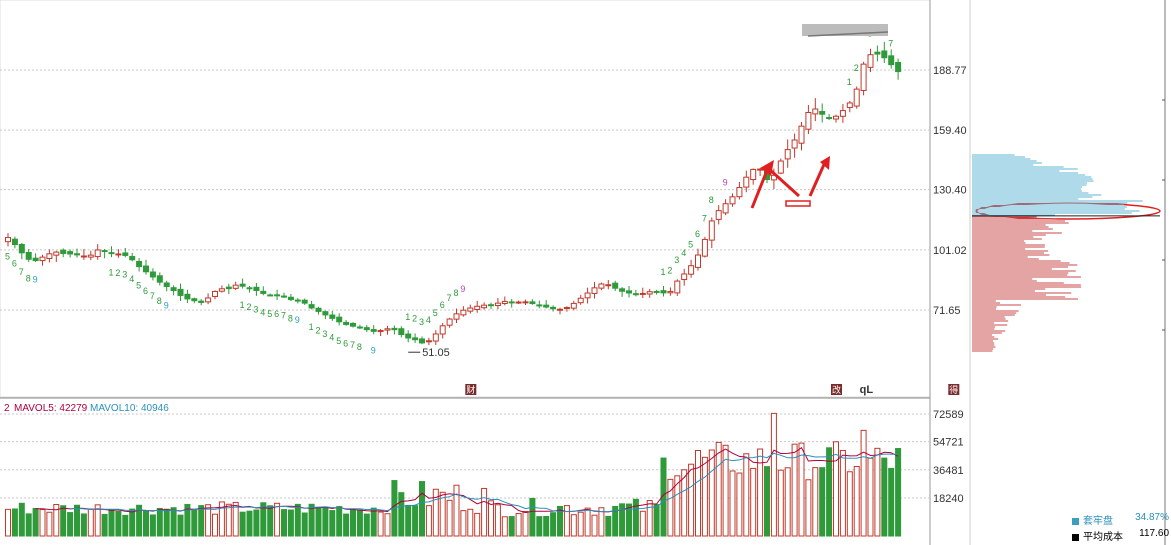 The height and width of the screenshot is (545, 1171). I want to click on event-marker: 改, so click(836, 389).